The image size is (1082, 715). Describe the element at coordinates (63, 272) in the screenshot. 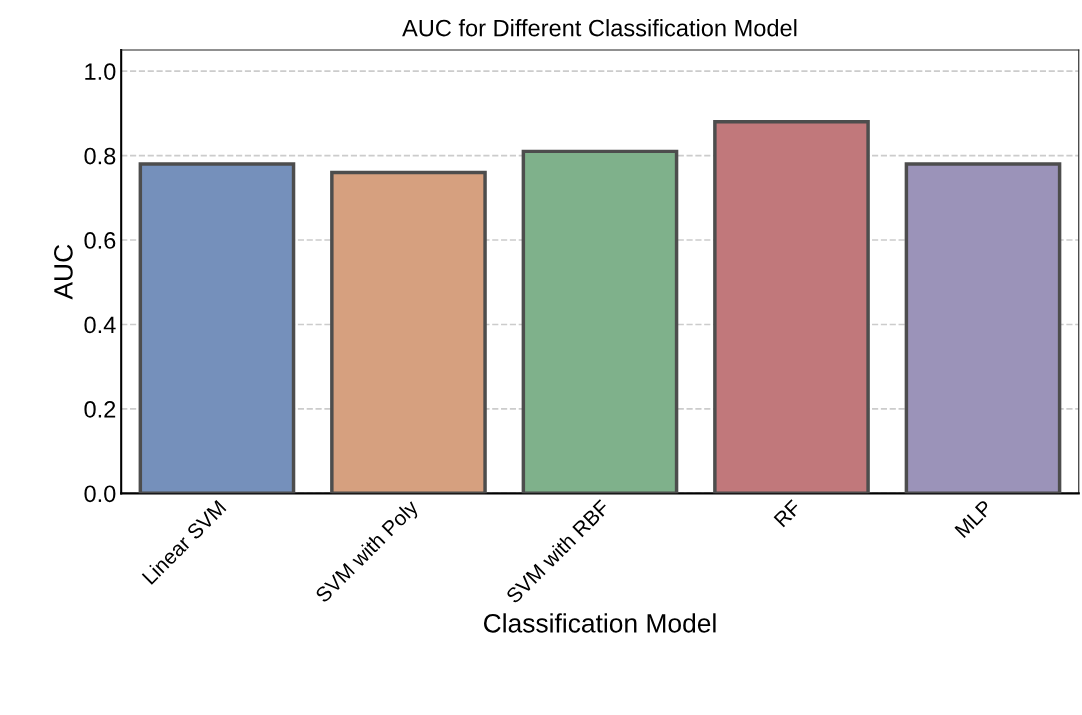

I see `y-axis-title: AUC` at that location.